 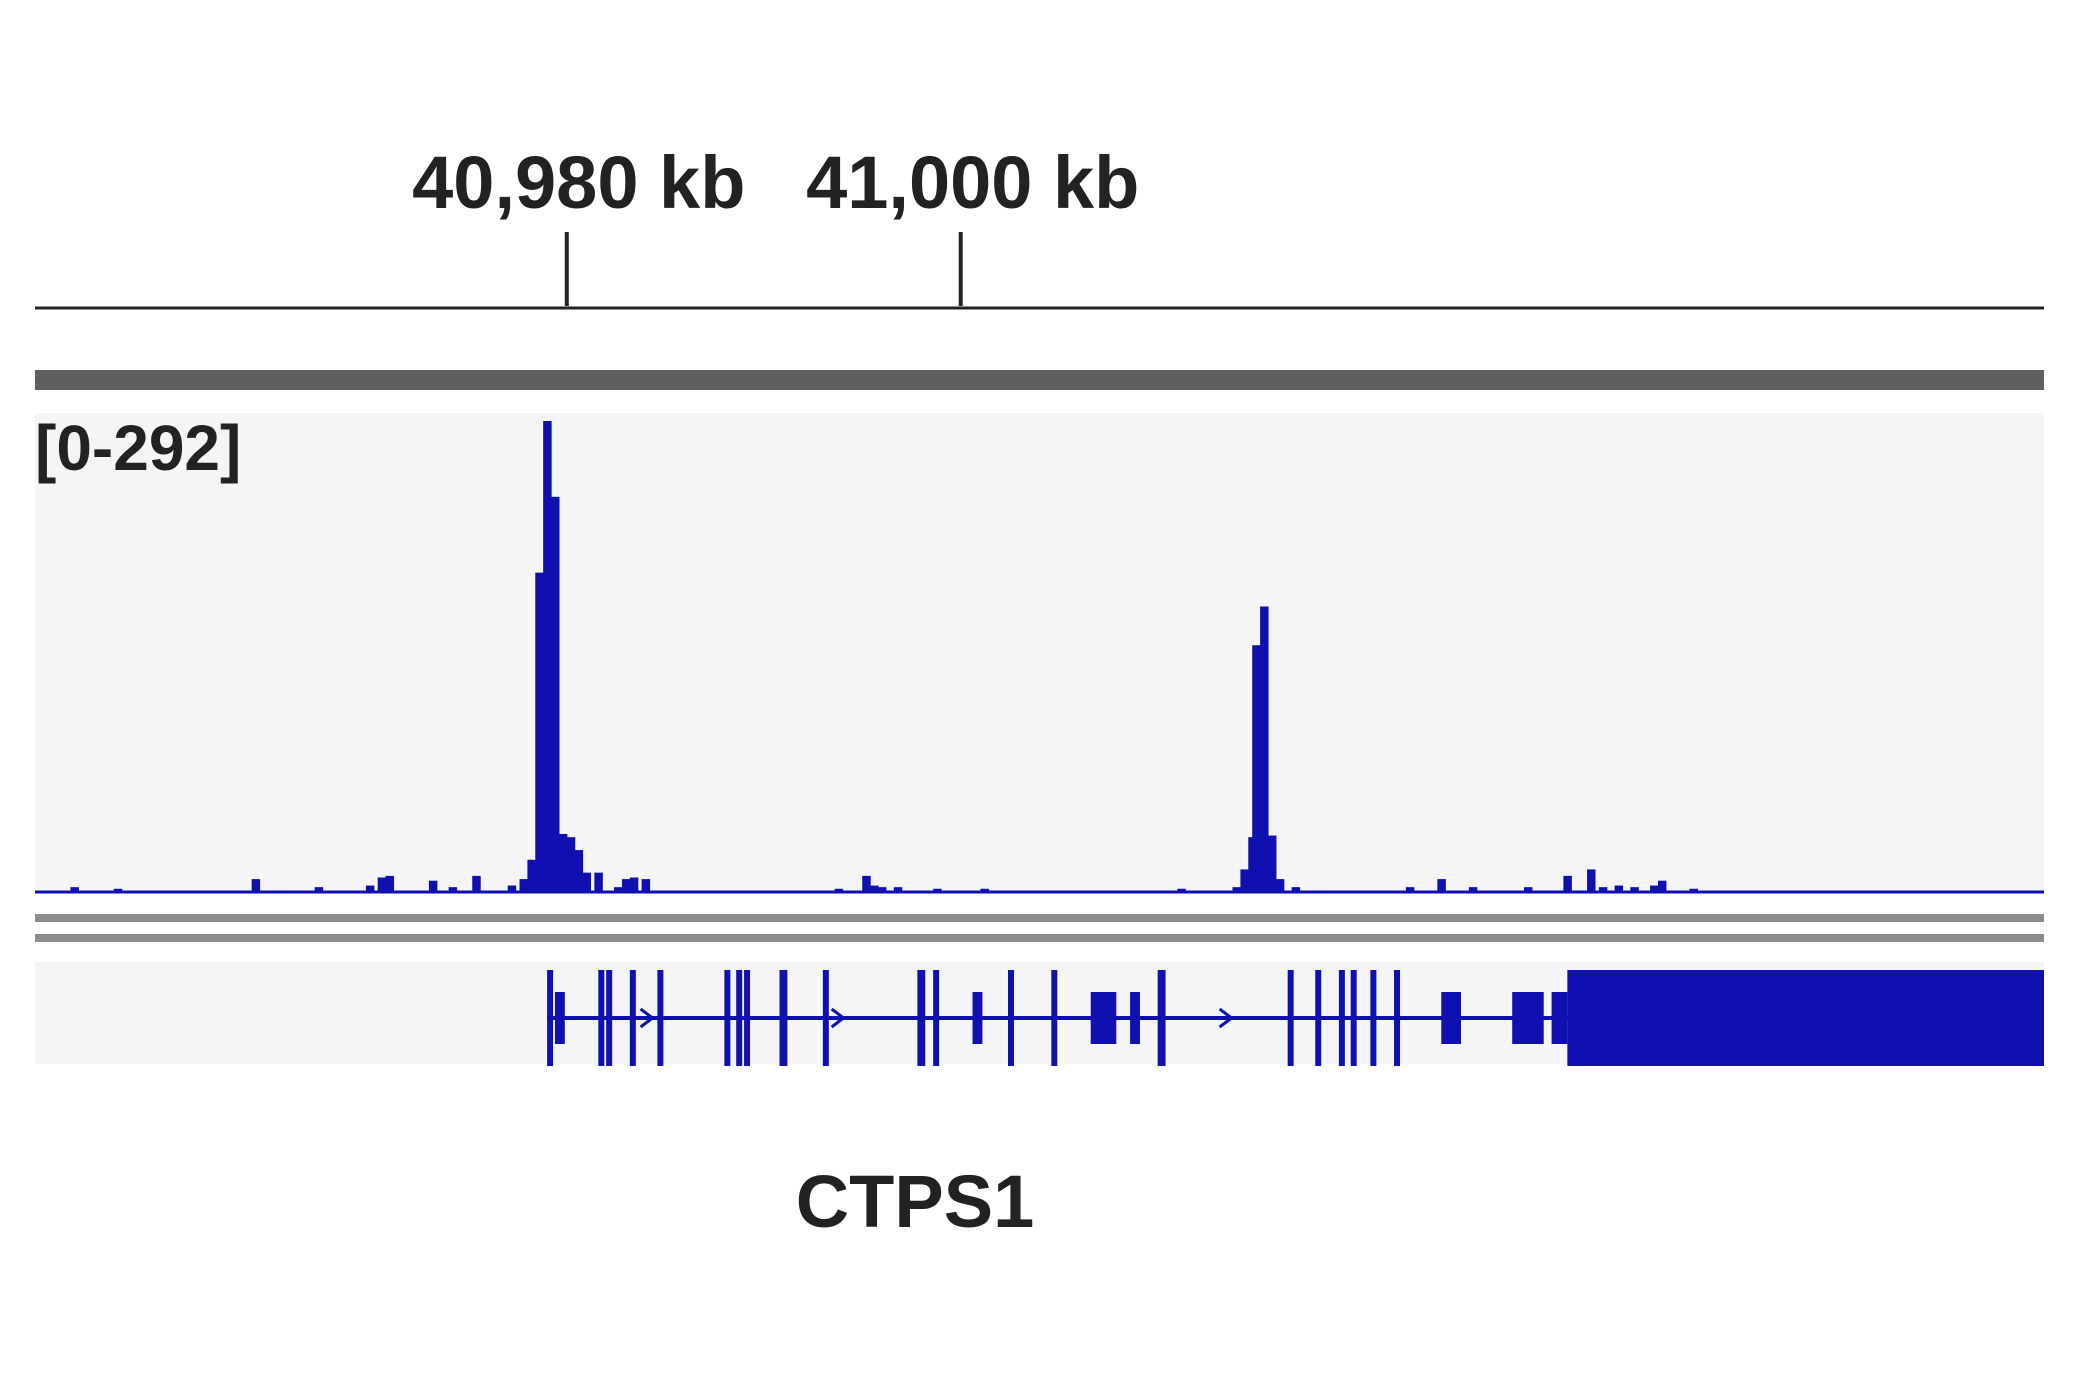 What do you see at coordinates (1039, 938) in the screenshot?
I see `track-separator-bottom` at bounding box center [1039, 938].